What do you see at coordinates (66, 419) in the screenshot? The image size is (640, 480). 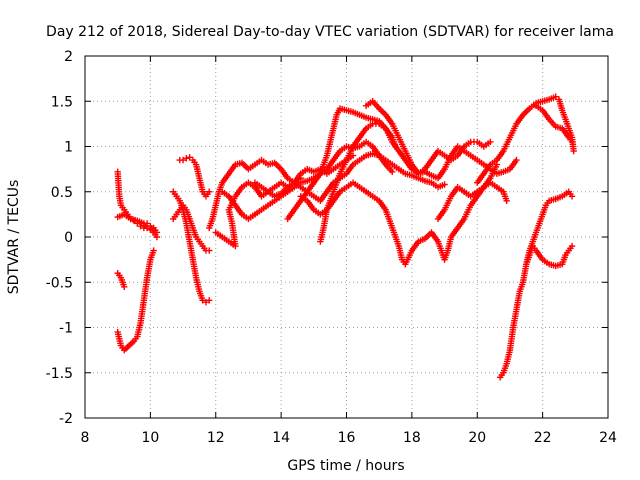 I see `y-tick-label: -2` at bounding box center [66, 419].